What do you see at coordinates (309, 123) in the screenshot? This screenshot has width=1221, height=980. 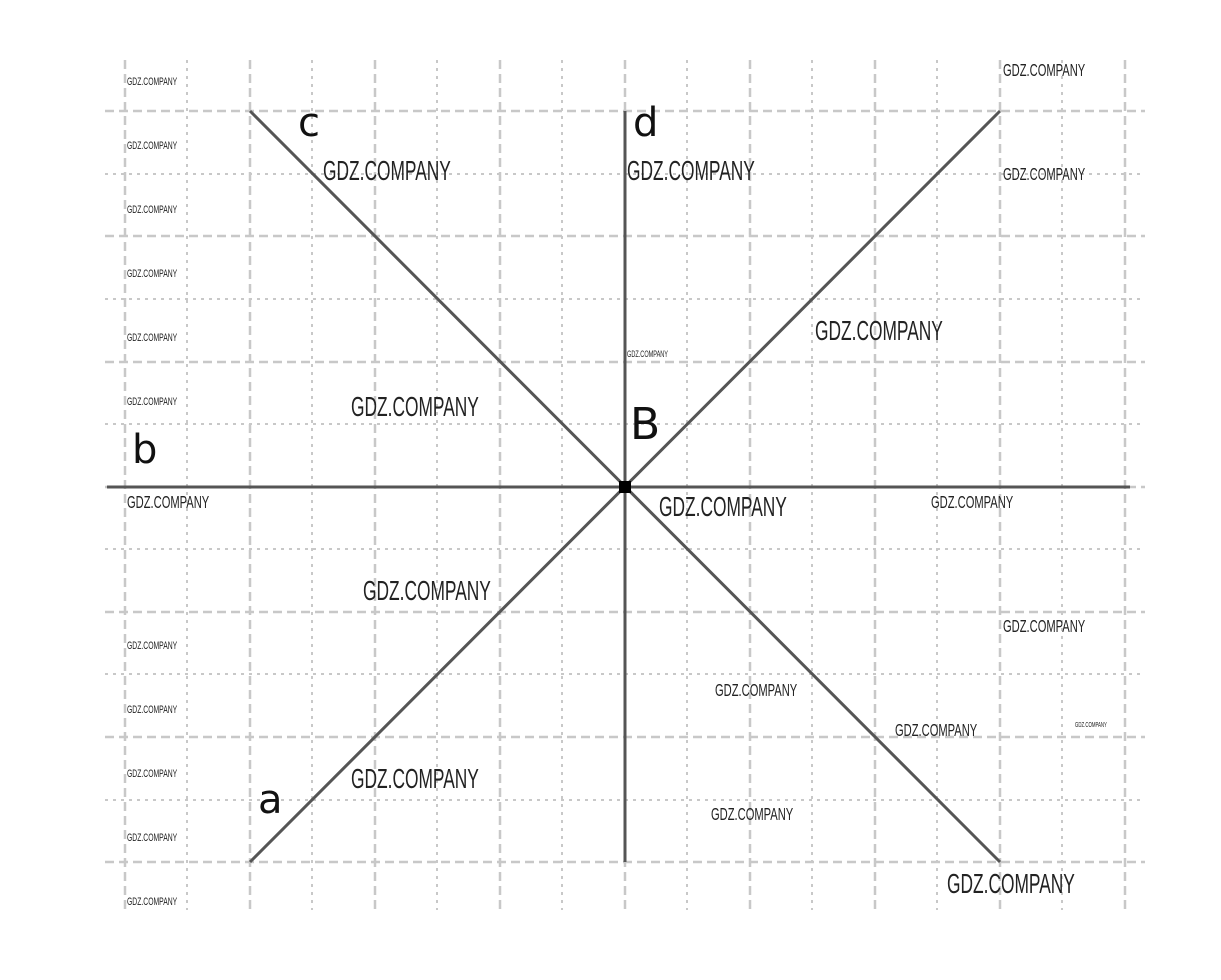 I see `label-c: c` at bounding box center [309, 123].